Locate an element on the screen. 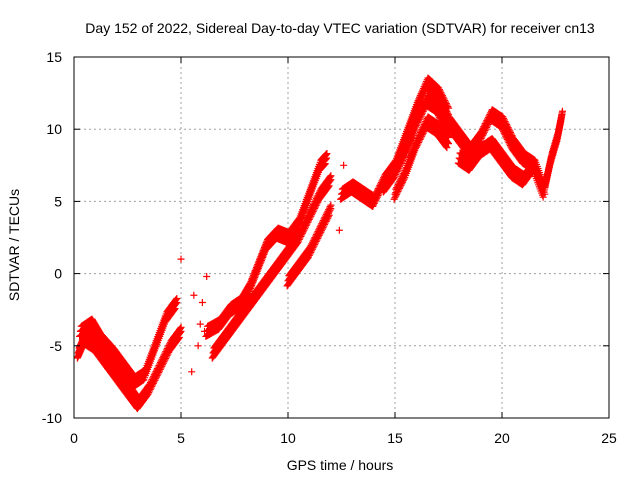 The height and width of the screenshot is (480, 640). x-tick-label: 10 is located at coordinates (288, 438).